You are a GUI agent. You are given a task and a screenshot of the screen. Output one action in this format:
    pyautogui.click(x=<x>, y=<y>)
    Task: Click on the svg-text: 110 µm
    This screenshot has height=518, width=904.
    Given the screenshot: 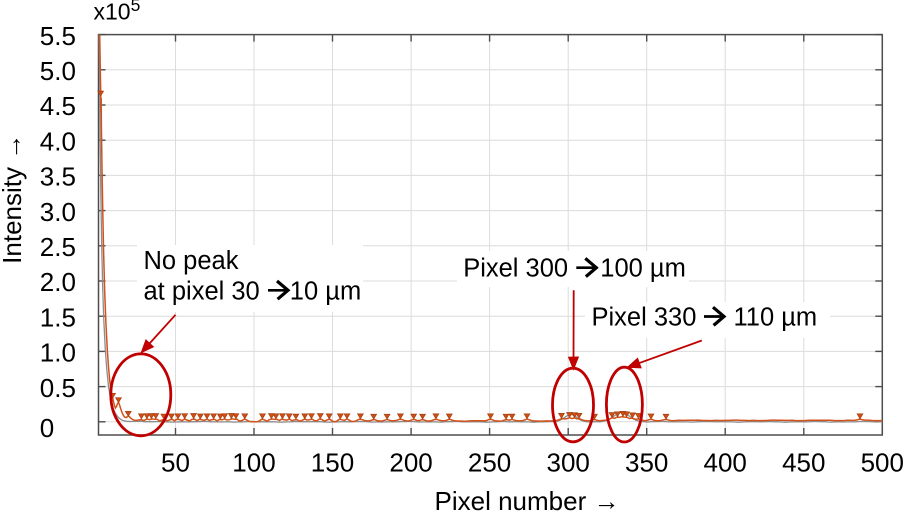 What is the action you would take?
    pyautogui.click(x=776, y=318)
    